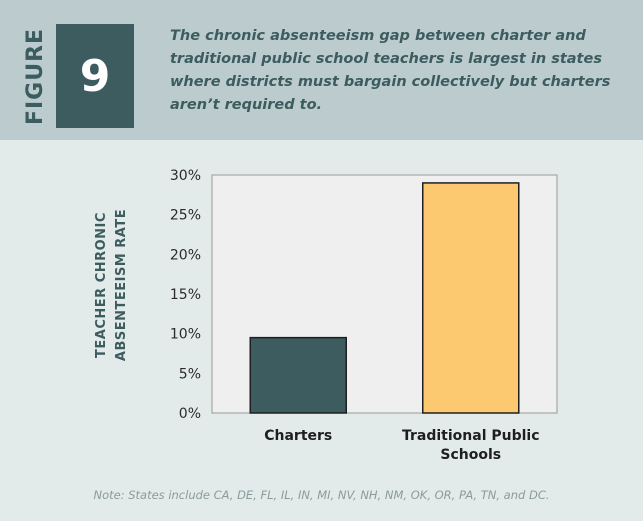 This screenshot has height=521, width=643. Describe the element at coordinates (121, 285) in the screenshot. I see `y-axis-label-line: ABSENTEEISM RATE` at that location.